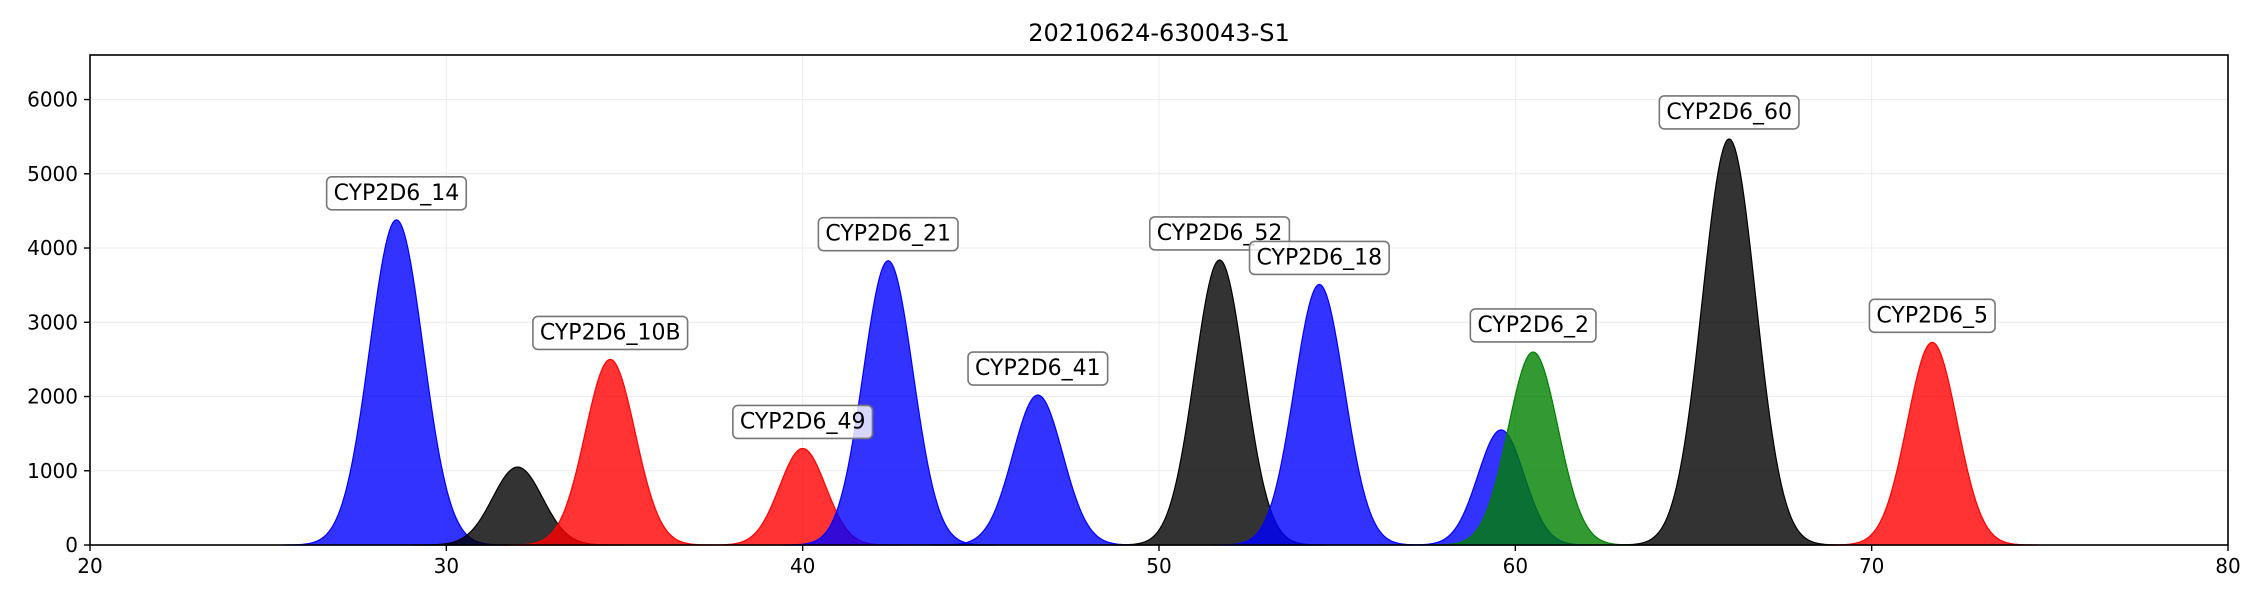 The width and height of the screenshot is (2250, 600). What do you see at coordinates (1515, 566) in the screenshot?
I see `x-tick-label: 60` at bounding box center [1515, 566].